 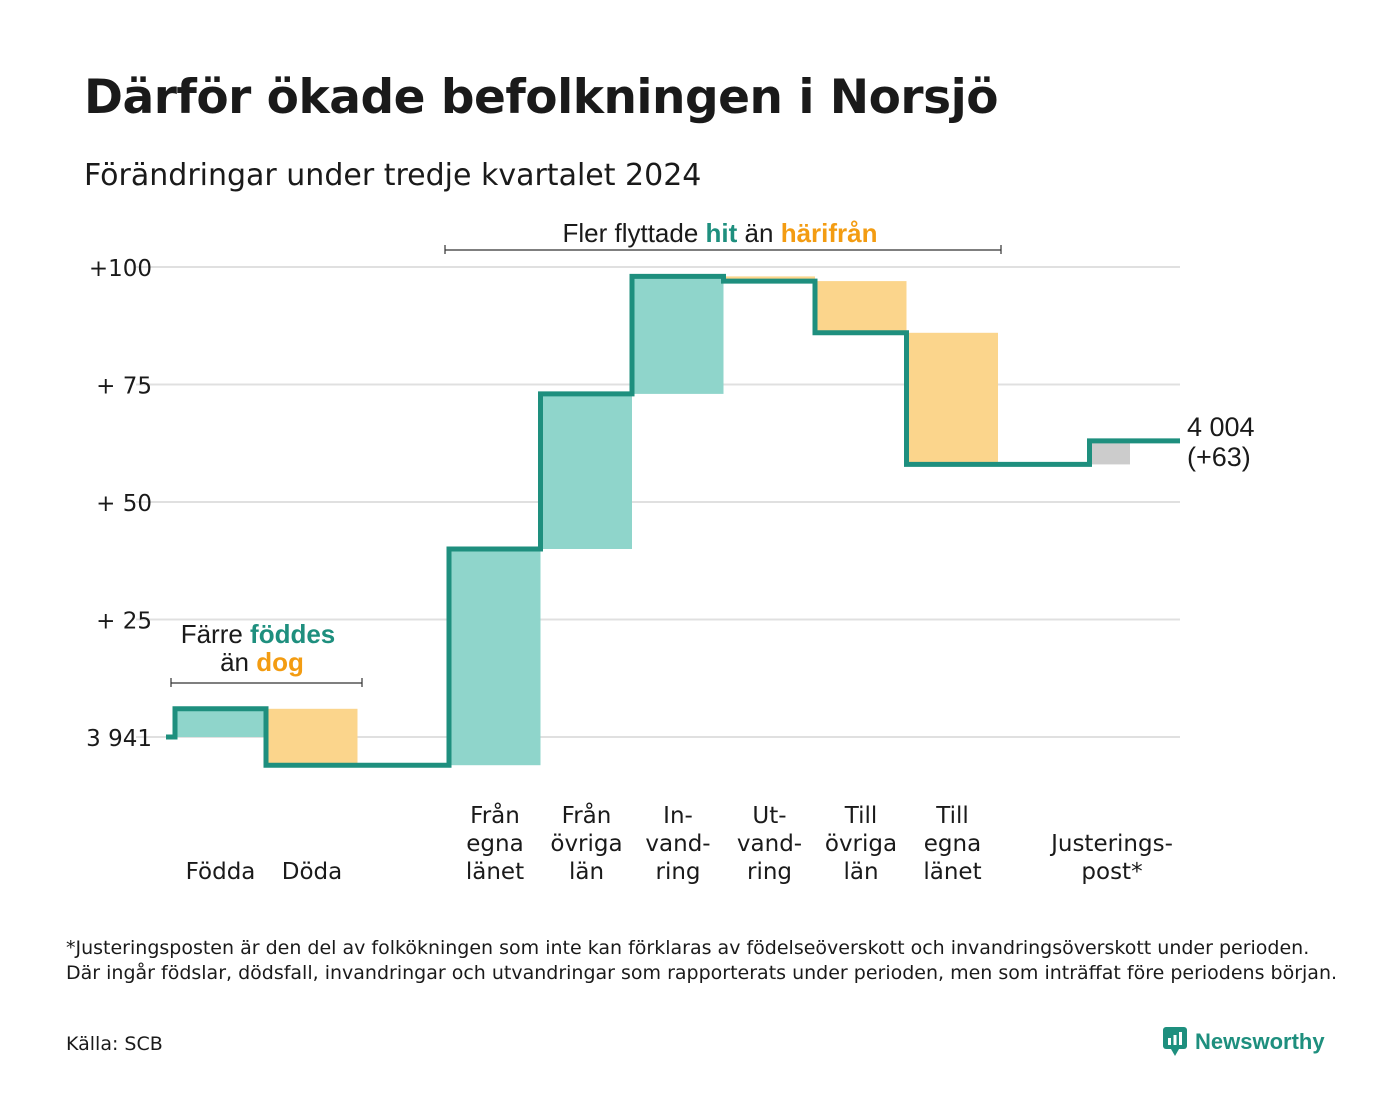 I want to click on svg-text: Fler flyttade hit än härifrån, so click(x=719, y=233).